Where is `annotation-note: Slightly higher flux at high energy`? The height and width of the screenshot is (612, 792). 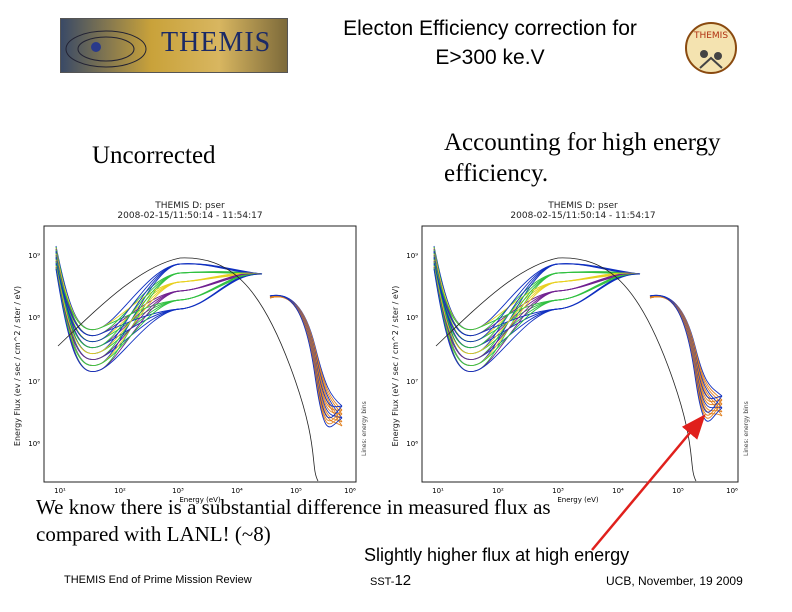 annotation-note: Slightly higher flux at high energy is located at coordinates (497, 555).